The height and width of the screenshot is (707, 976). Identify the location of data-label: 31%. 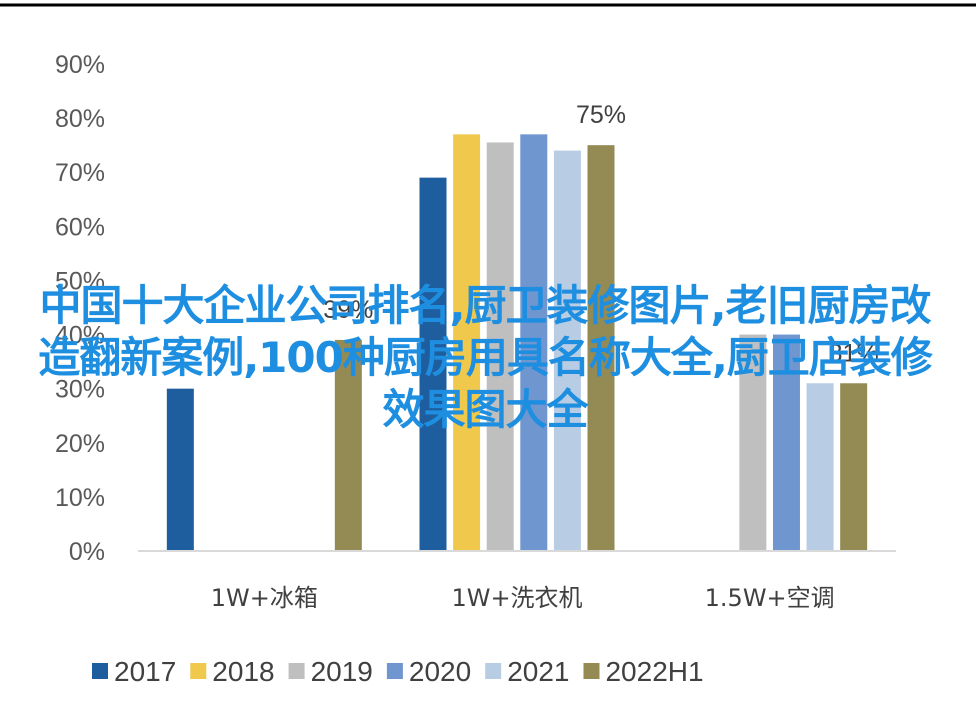
(854, 353).